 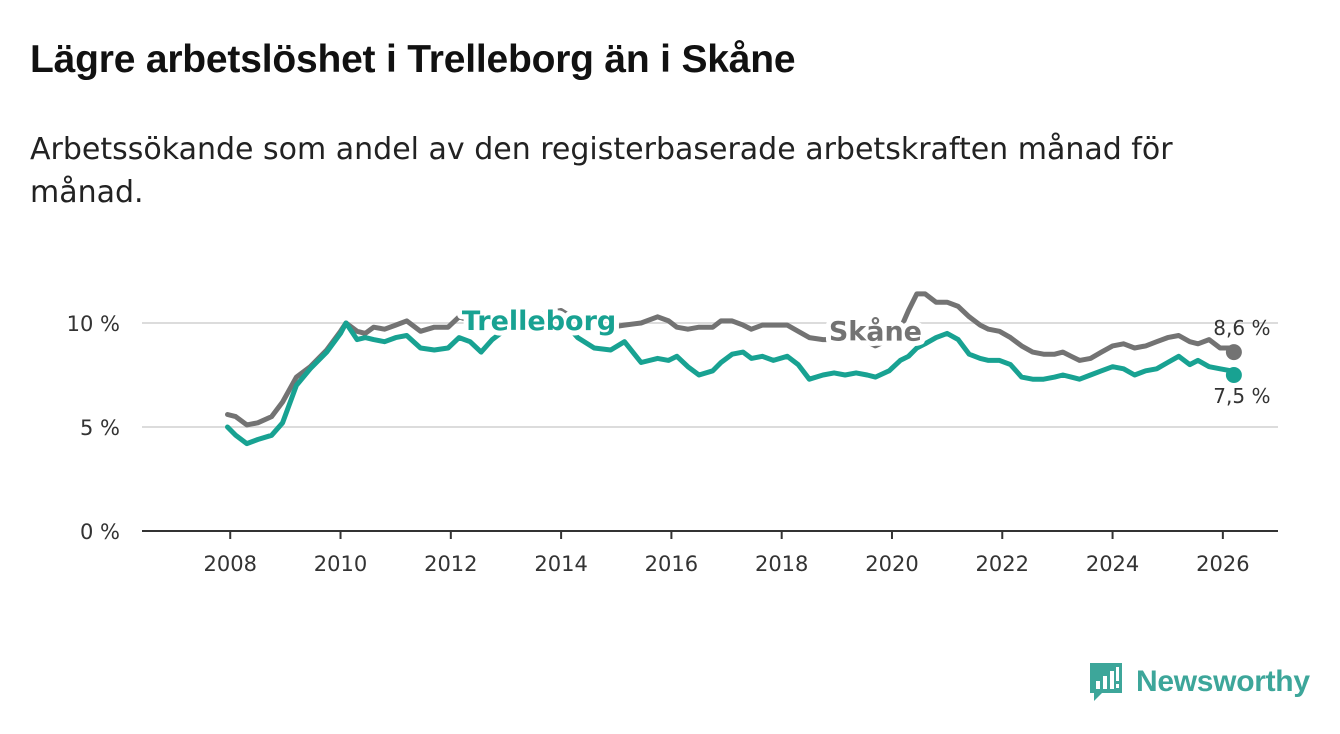 I want to click on brand-name: Newsworthy, so click(x=1223, y=681).